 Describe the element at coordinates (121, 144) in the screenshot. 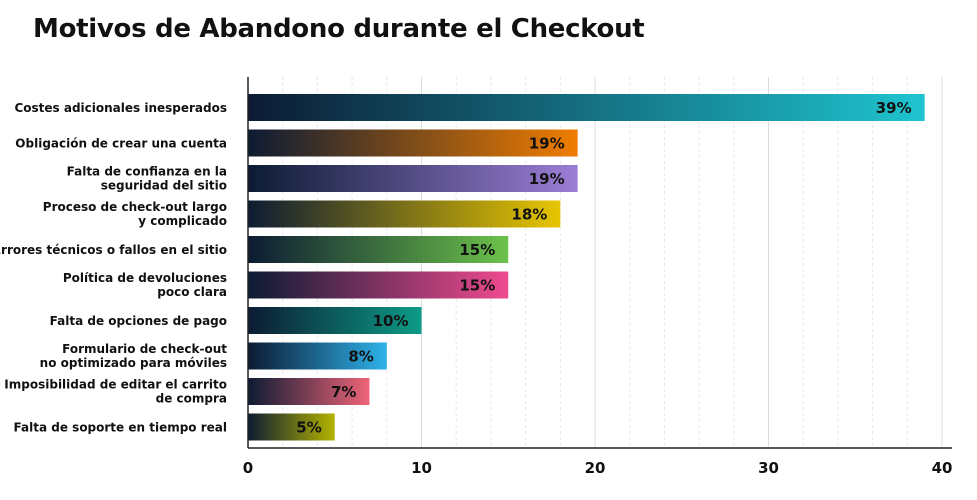

I see `category-label: Obligación de crear una cuenta` at that location.